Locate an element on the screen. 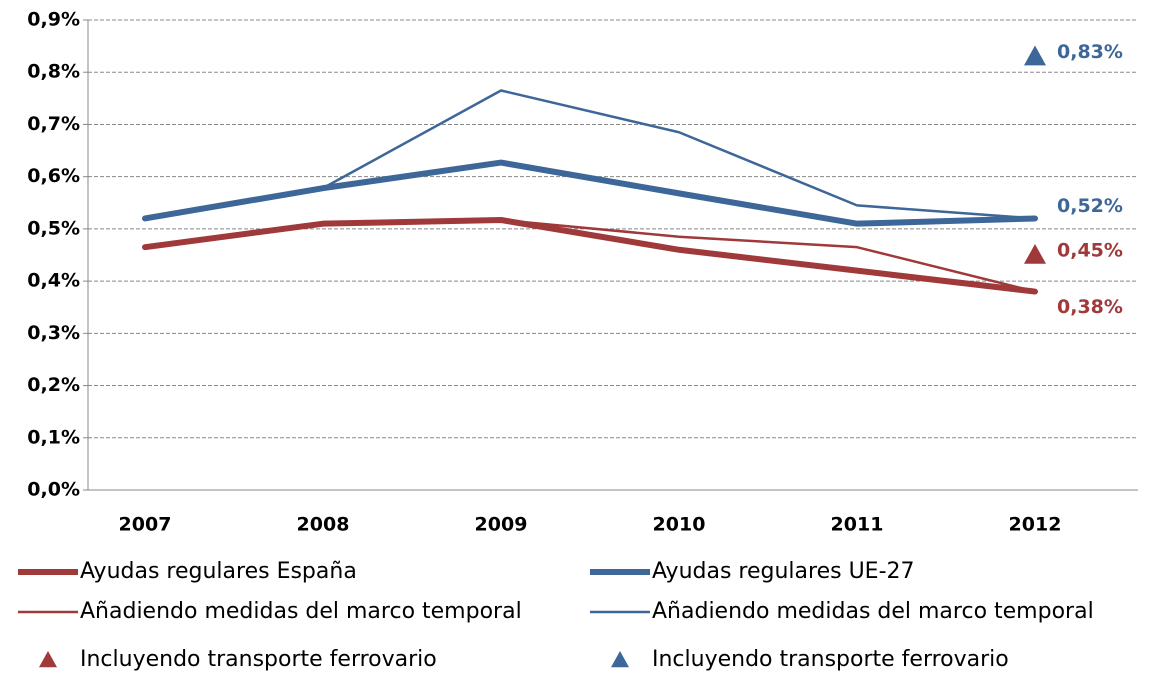 The height and width of the screenshot is (679, 1154). x-tick-label: 2010 is located at coordinates (679, 525).